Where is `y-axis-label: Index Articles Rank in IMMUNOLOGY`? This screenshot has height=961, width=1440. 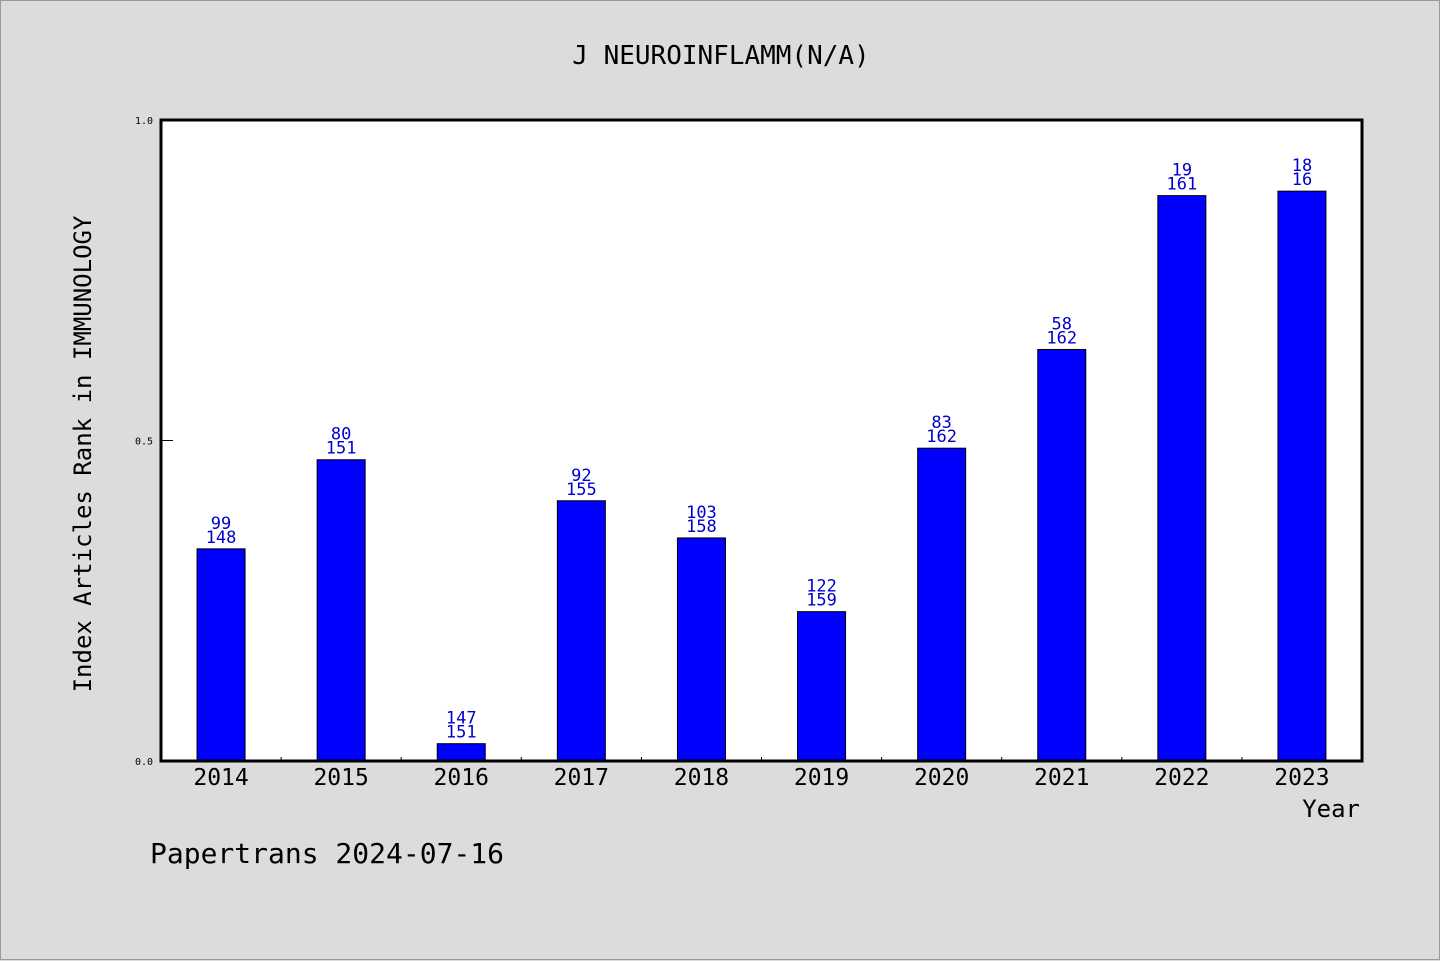 y-axis-label: Index Articles Rank in IMMUNOLOGY is located at coordinates (83, 453).